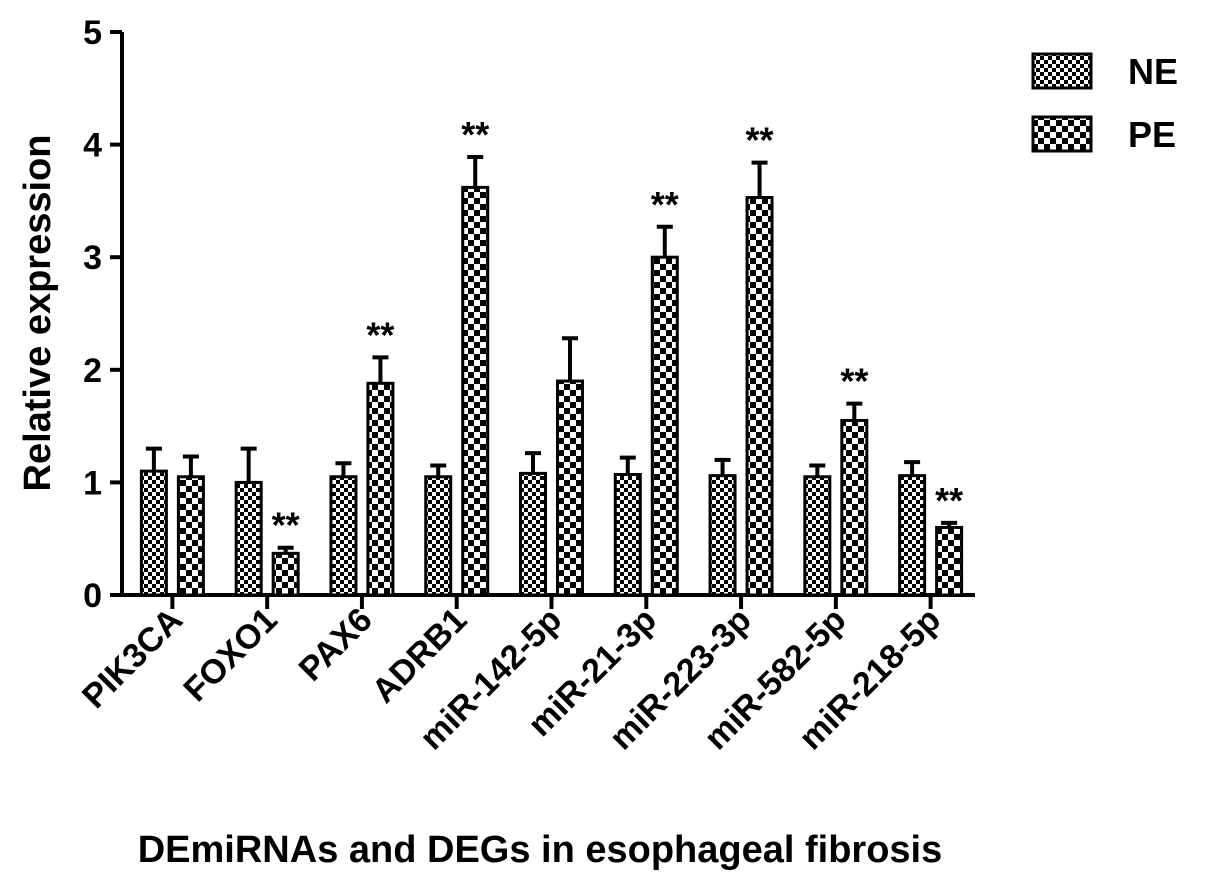 The image size is (1205, 890). I want to click on y-tick-label: 4, so click(92, 146).